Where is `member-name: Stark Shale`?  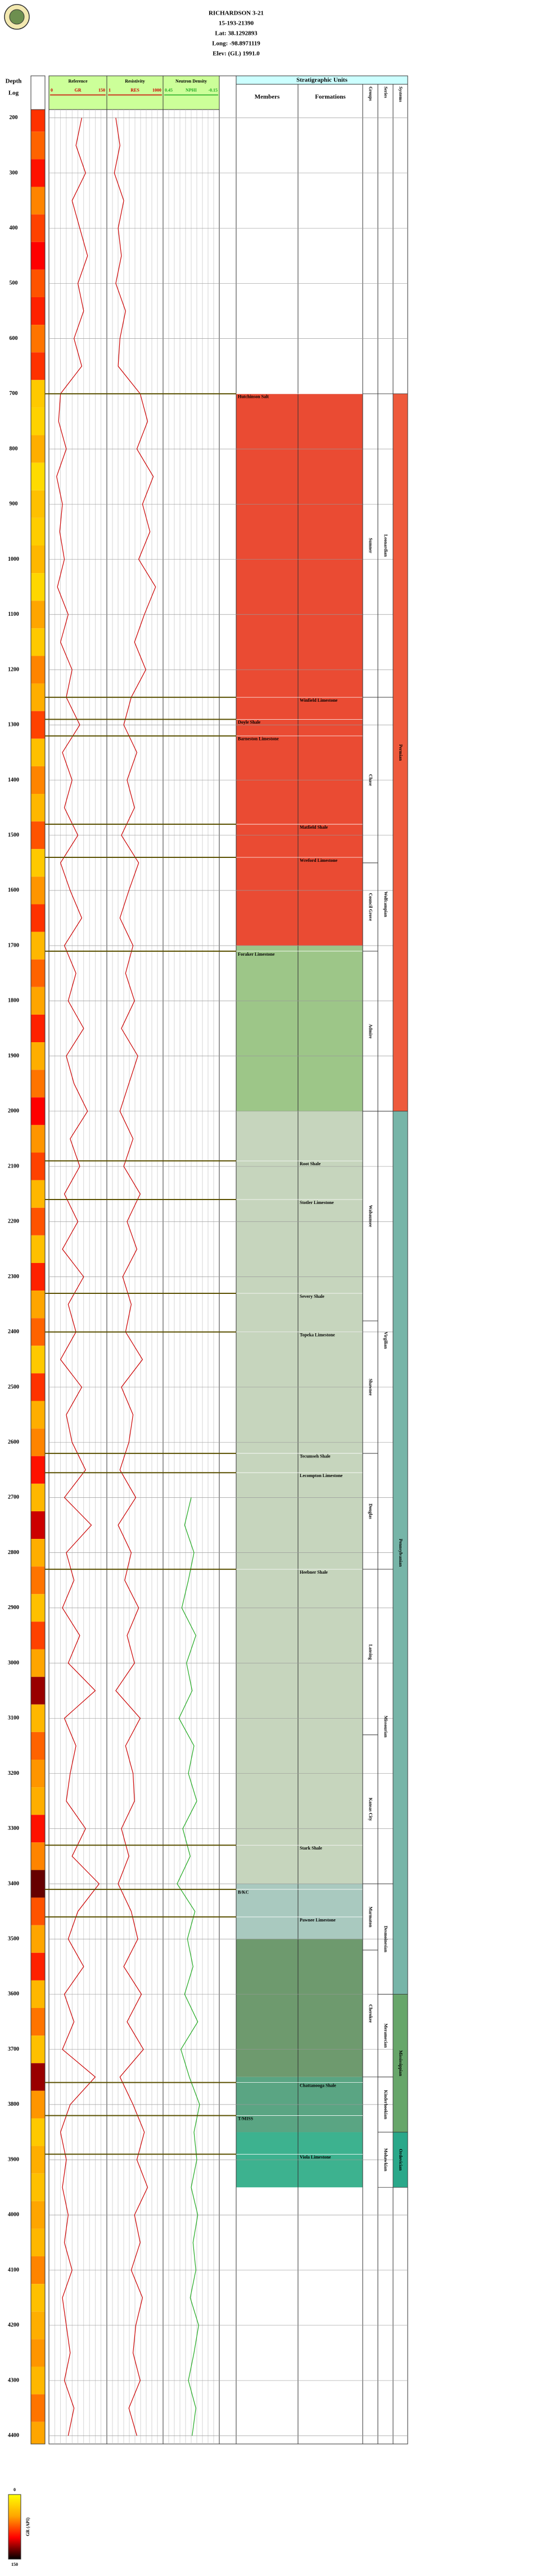 member-name: Stark Shale is located at coordinates (311, 1848).